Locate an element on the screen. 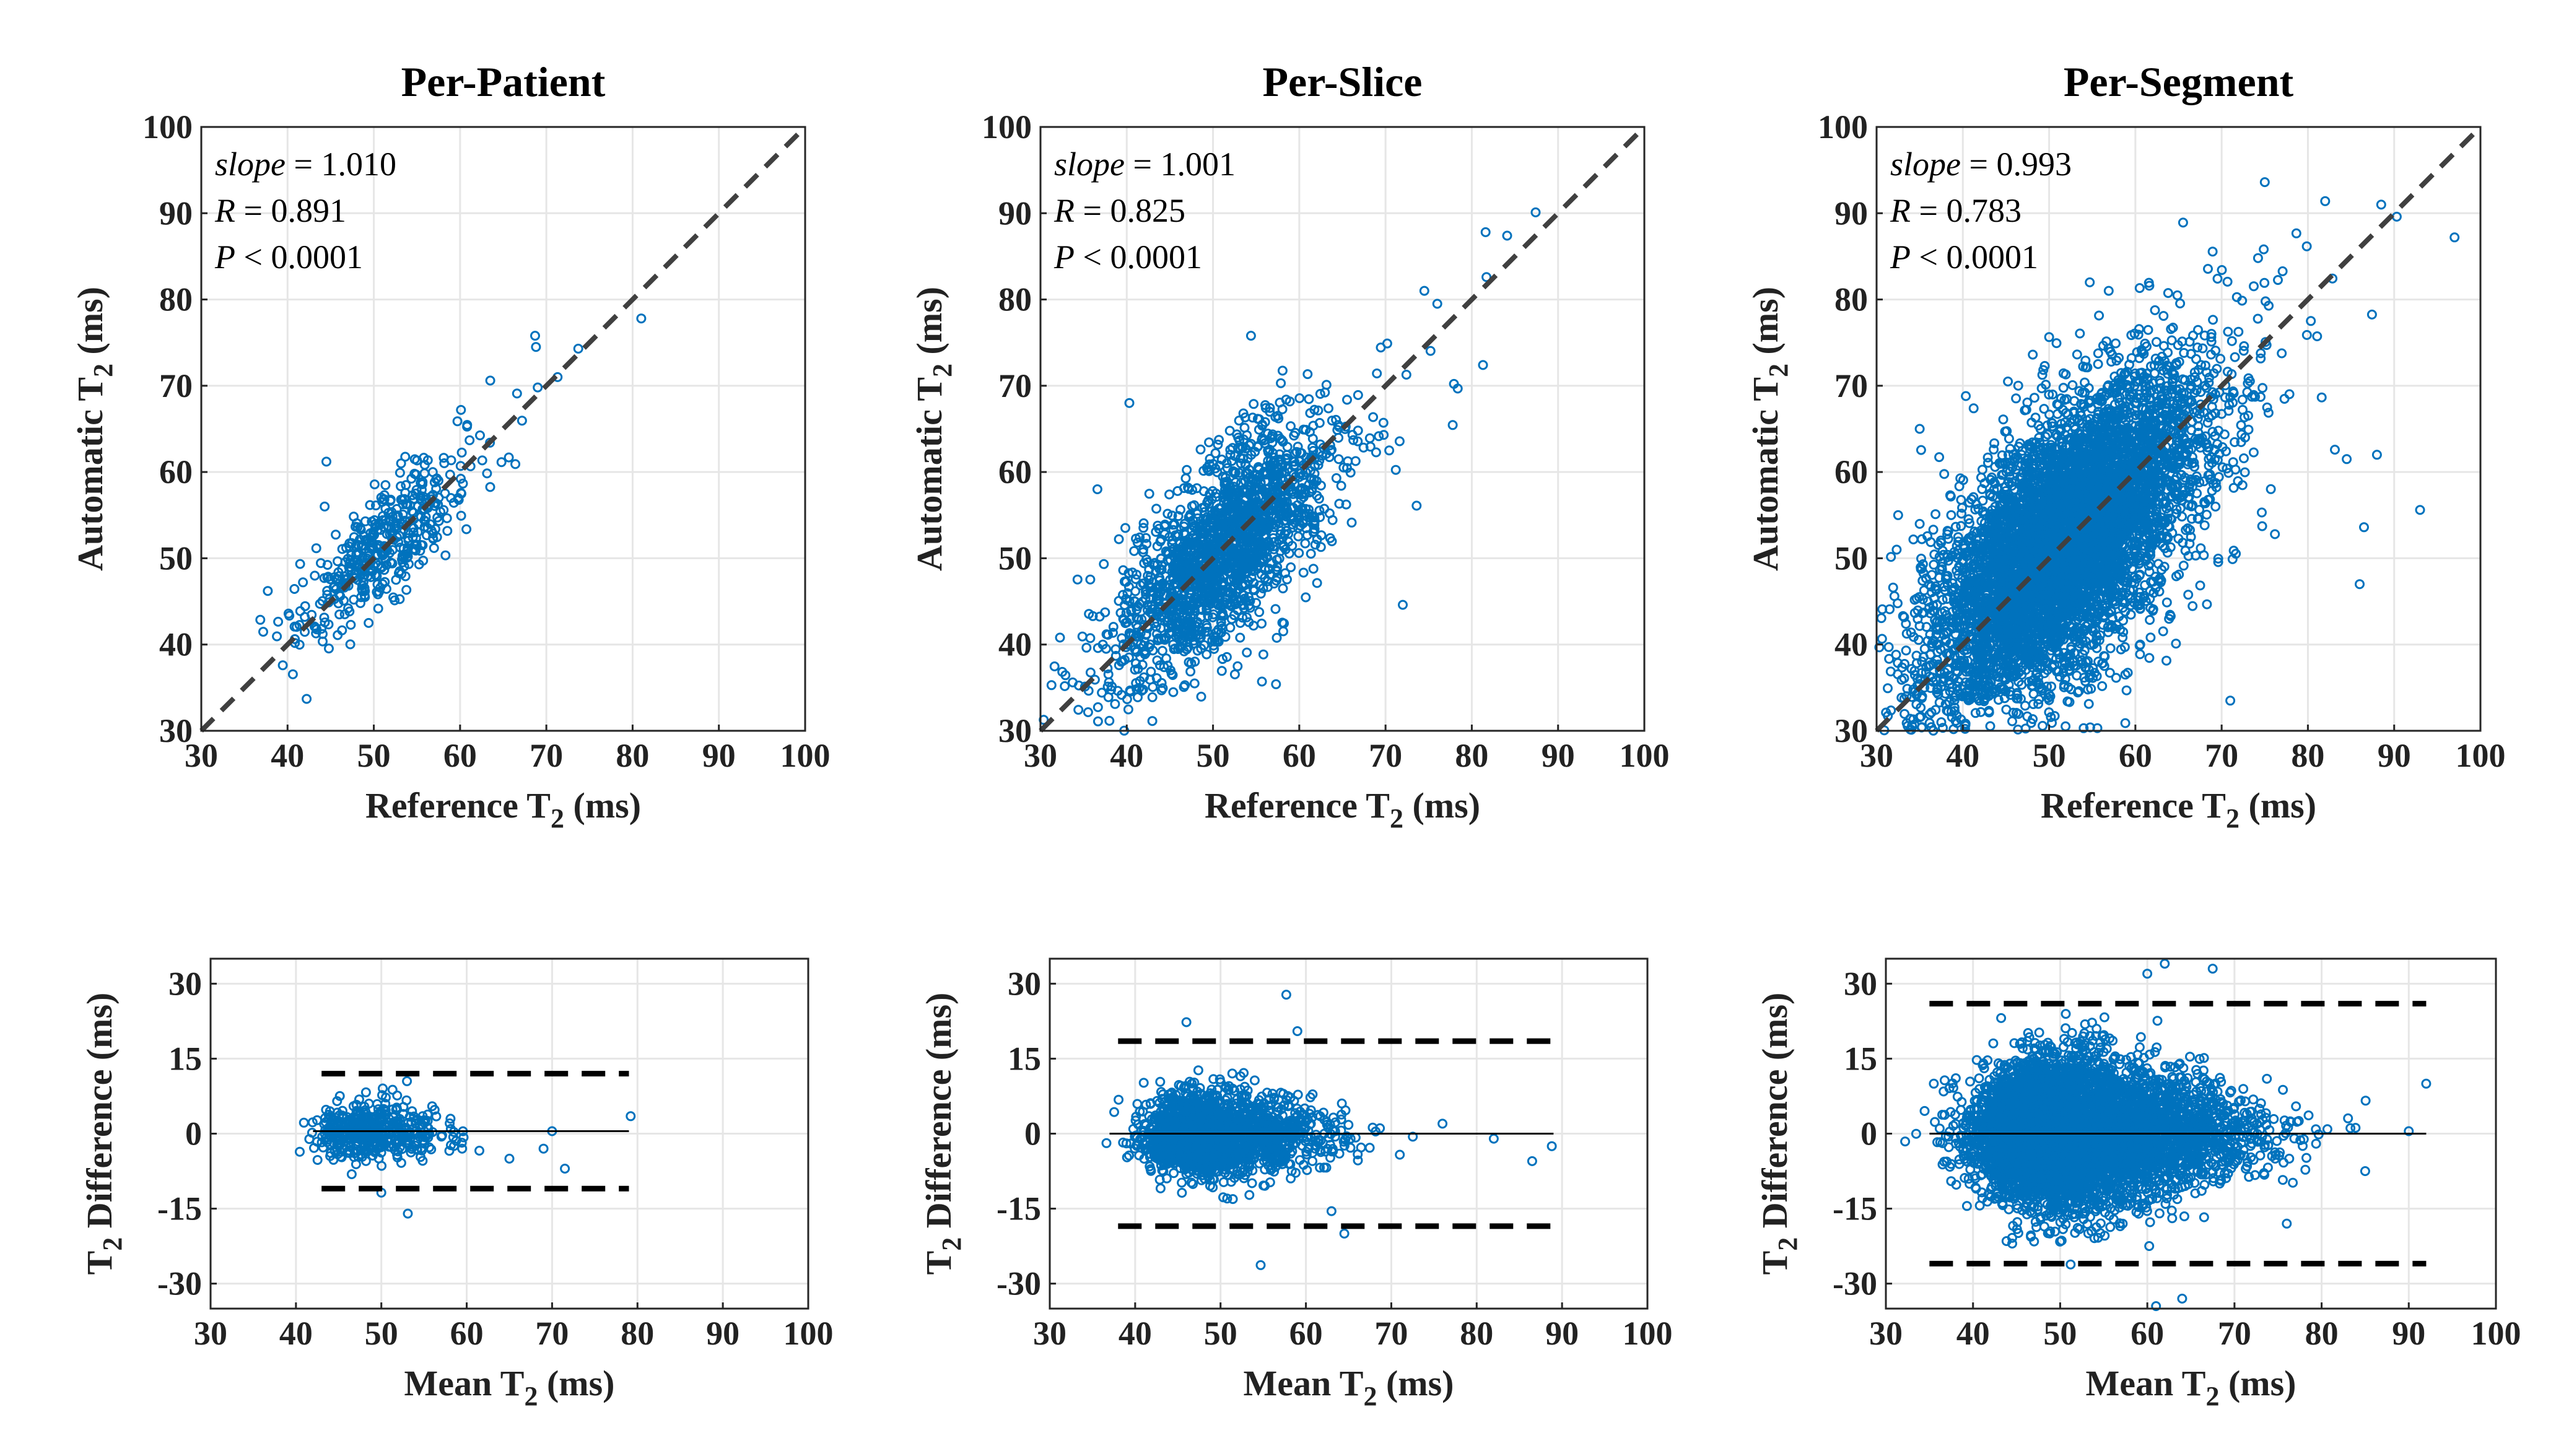  stat-annotation: slope = 1.010 is located at coordinates (305, 164).